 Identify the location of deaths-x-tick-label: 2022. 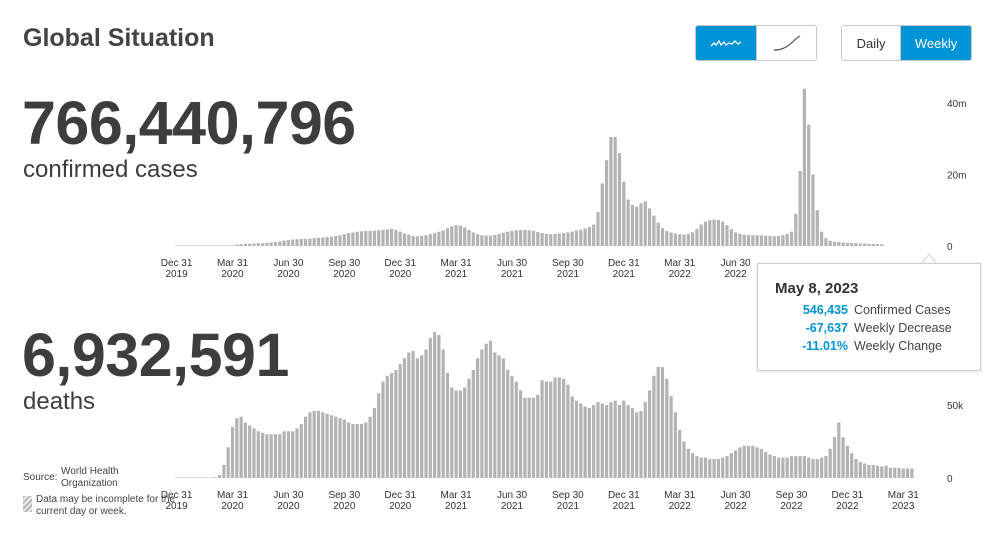
(735, 506).